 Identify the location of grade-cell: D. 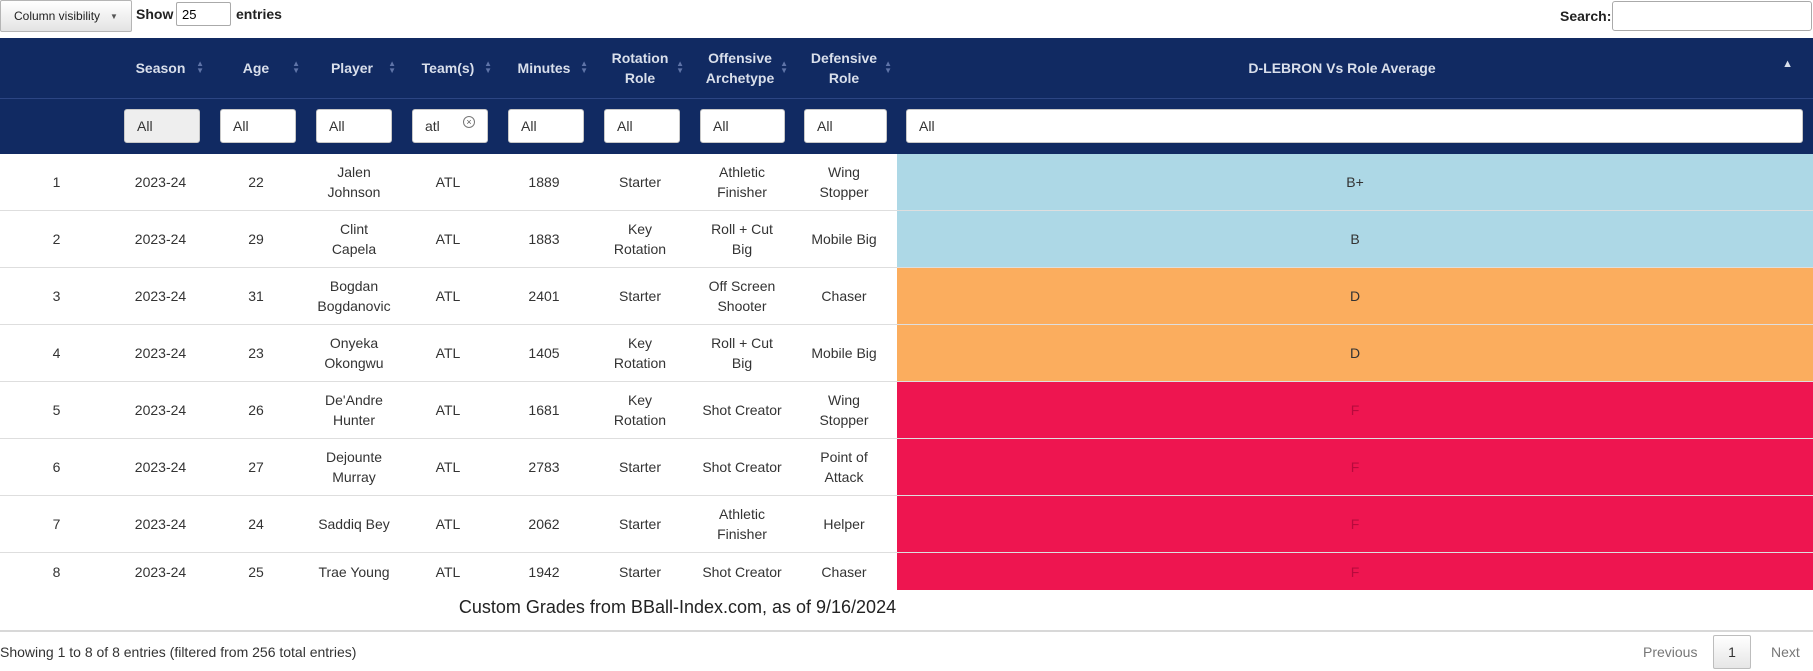
(1355, 353).